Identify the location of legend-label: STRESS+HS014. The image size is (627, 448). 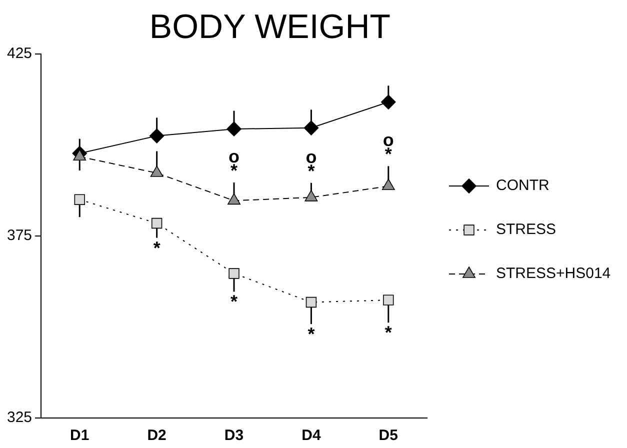
(553, 273).